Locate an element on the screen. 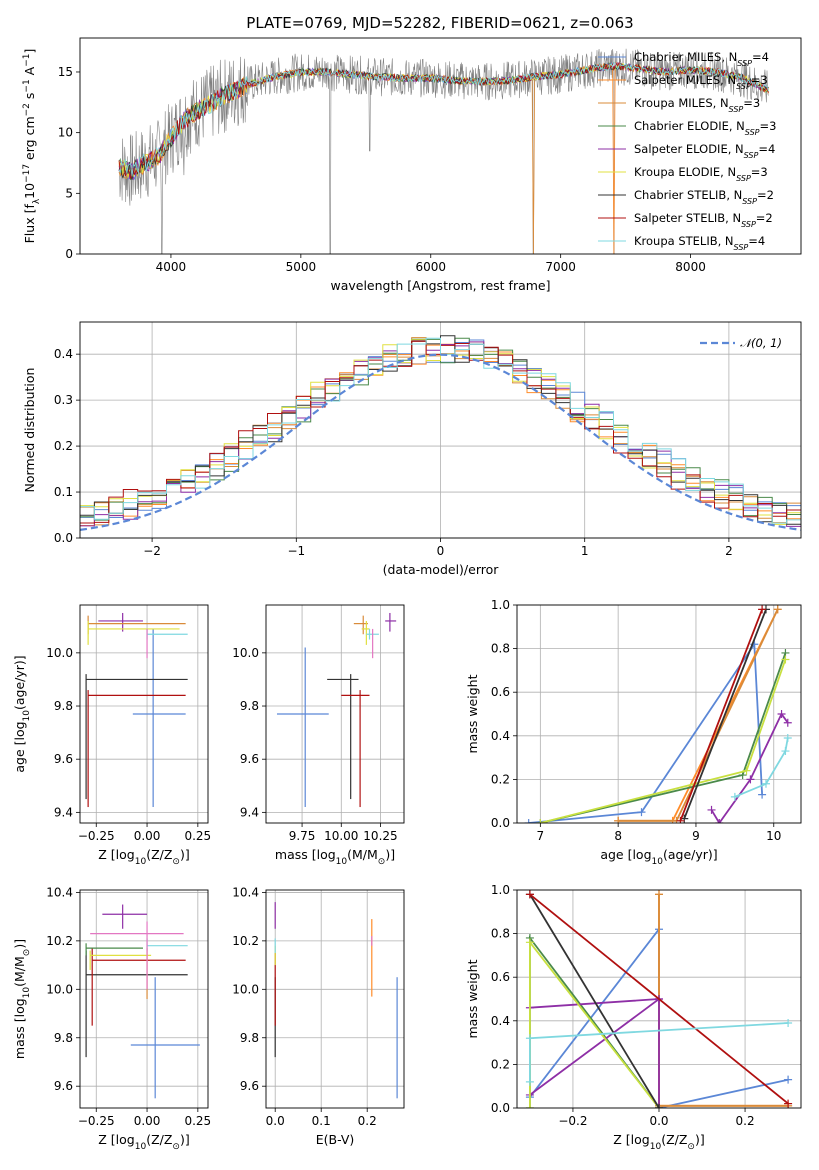  y-axis-label: mass weight is located at coordinates (472, 713).